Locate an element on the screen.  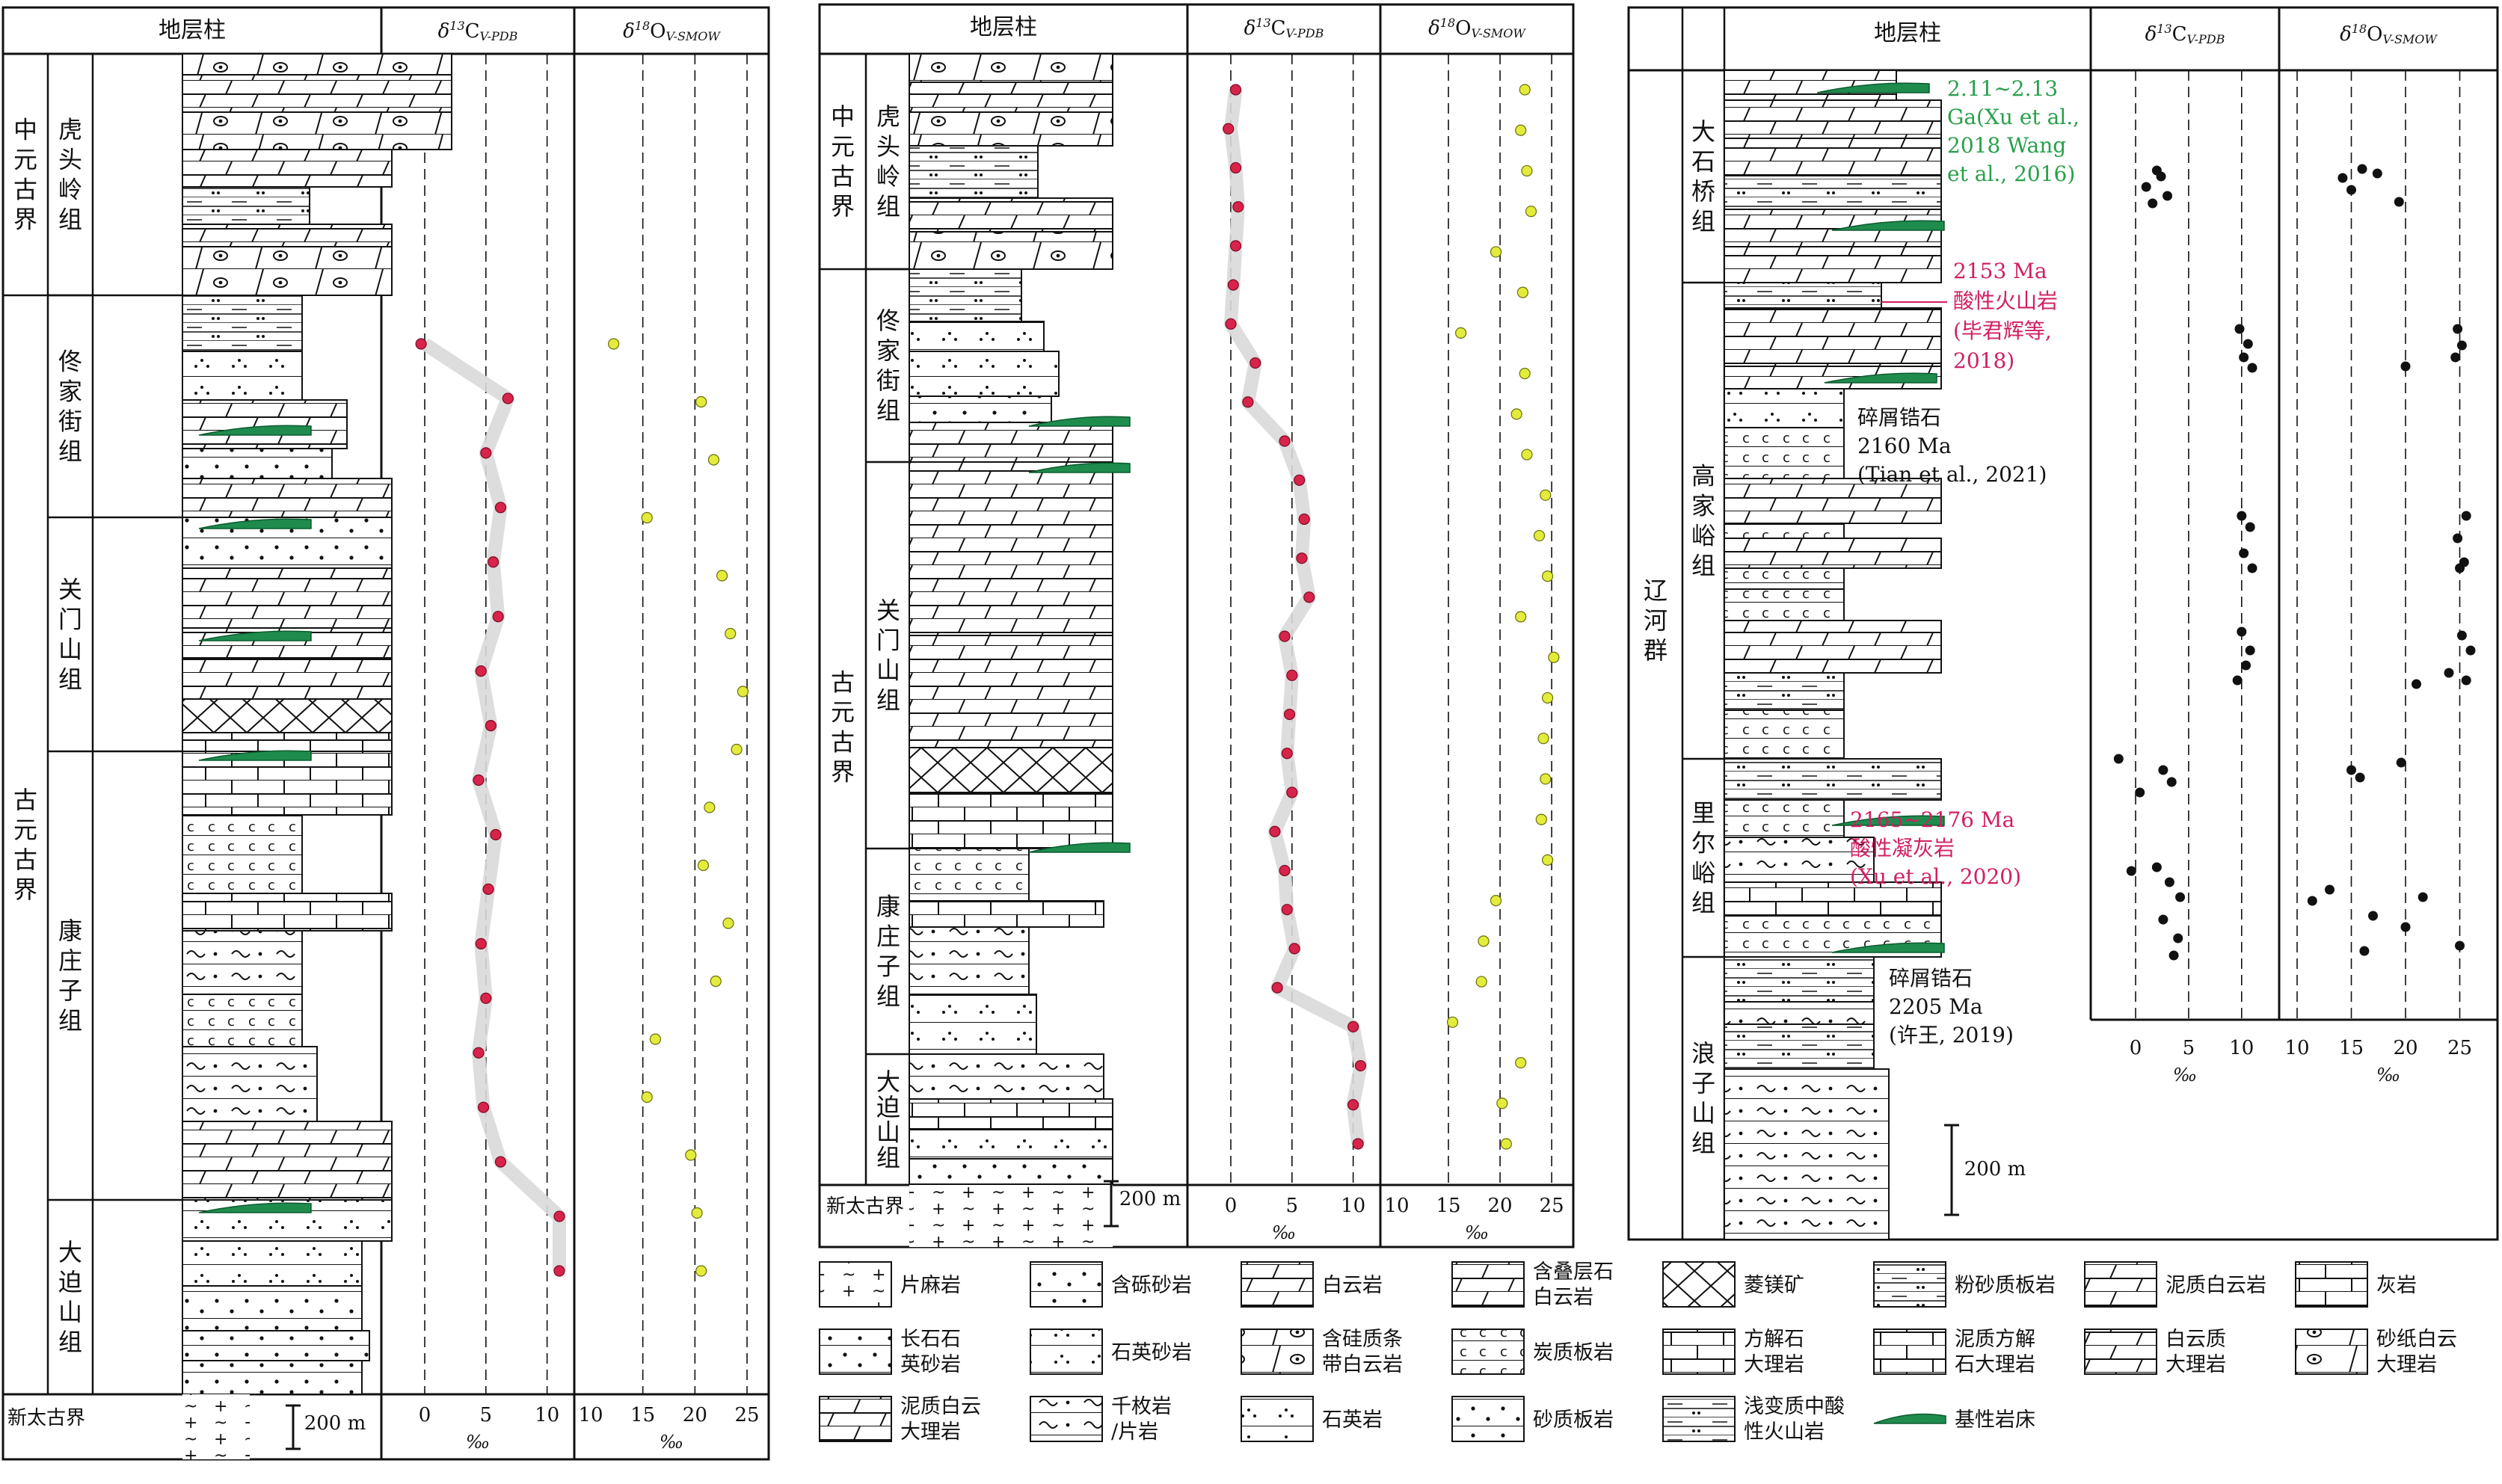
header-carbon: δ13CV-PDB is located at coordinates (478, 31).